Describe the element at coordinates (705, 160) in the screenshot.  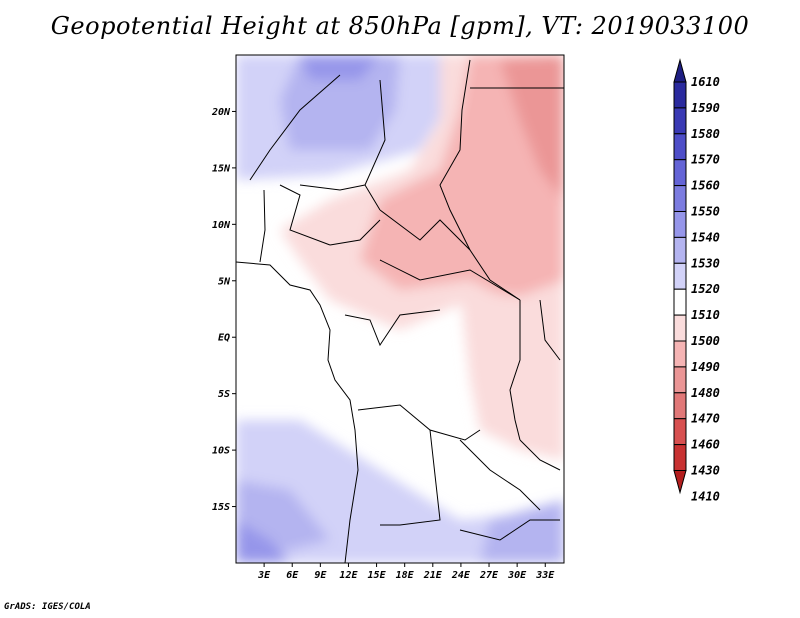
I see `colorbar-level-label: 1570` at that location.